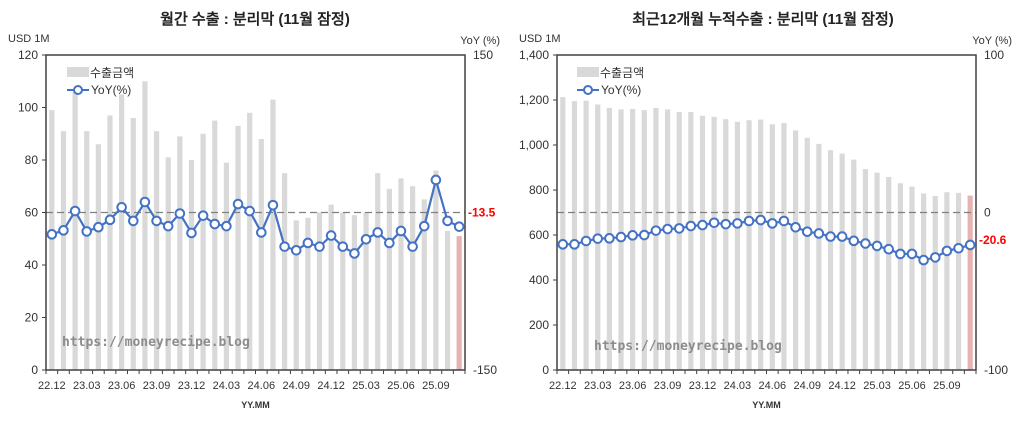 This screenshot has width=1024, height=428. Describe the element at coordinates (947, 386) in the screenshot. I see `x-tick-label: 25.09` at that location.